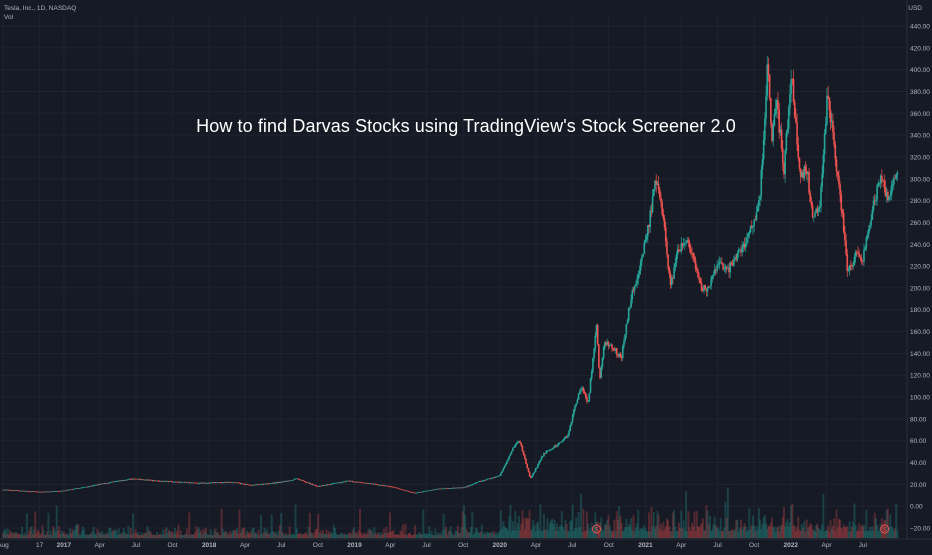 The height and width of the screenshot is (555, 932). Describe the element at coordinates (40, 545) in the screenshot. I see `x-tick-label: 17` at that location.